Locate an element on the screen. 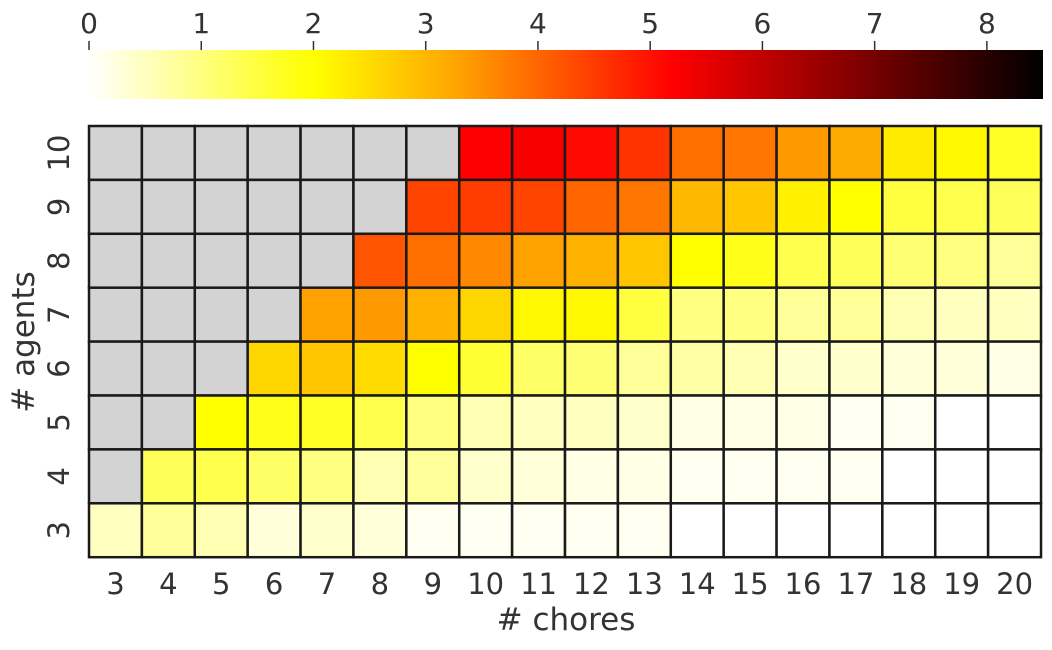  x-tick-label: 6 is located at coordinates (274, 584).